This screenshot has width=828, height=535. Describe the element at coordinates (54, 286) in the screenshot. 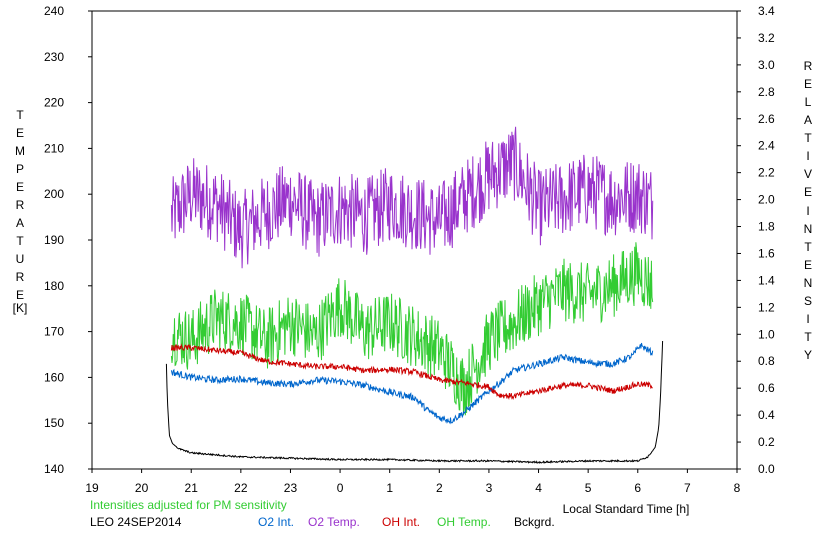

I see `left-tick-label: 180` at that location.